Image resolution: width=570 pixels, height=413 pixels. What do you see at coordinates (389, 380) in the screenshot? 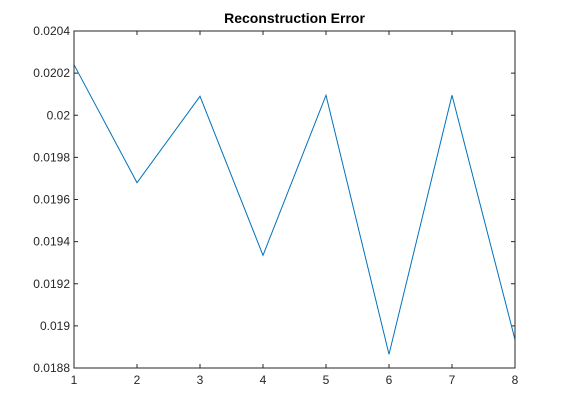
I see `x-tick-label: 6` at bounding box center [389, 380].